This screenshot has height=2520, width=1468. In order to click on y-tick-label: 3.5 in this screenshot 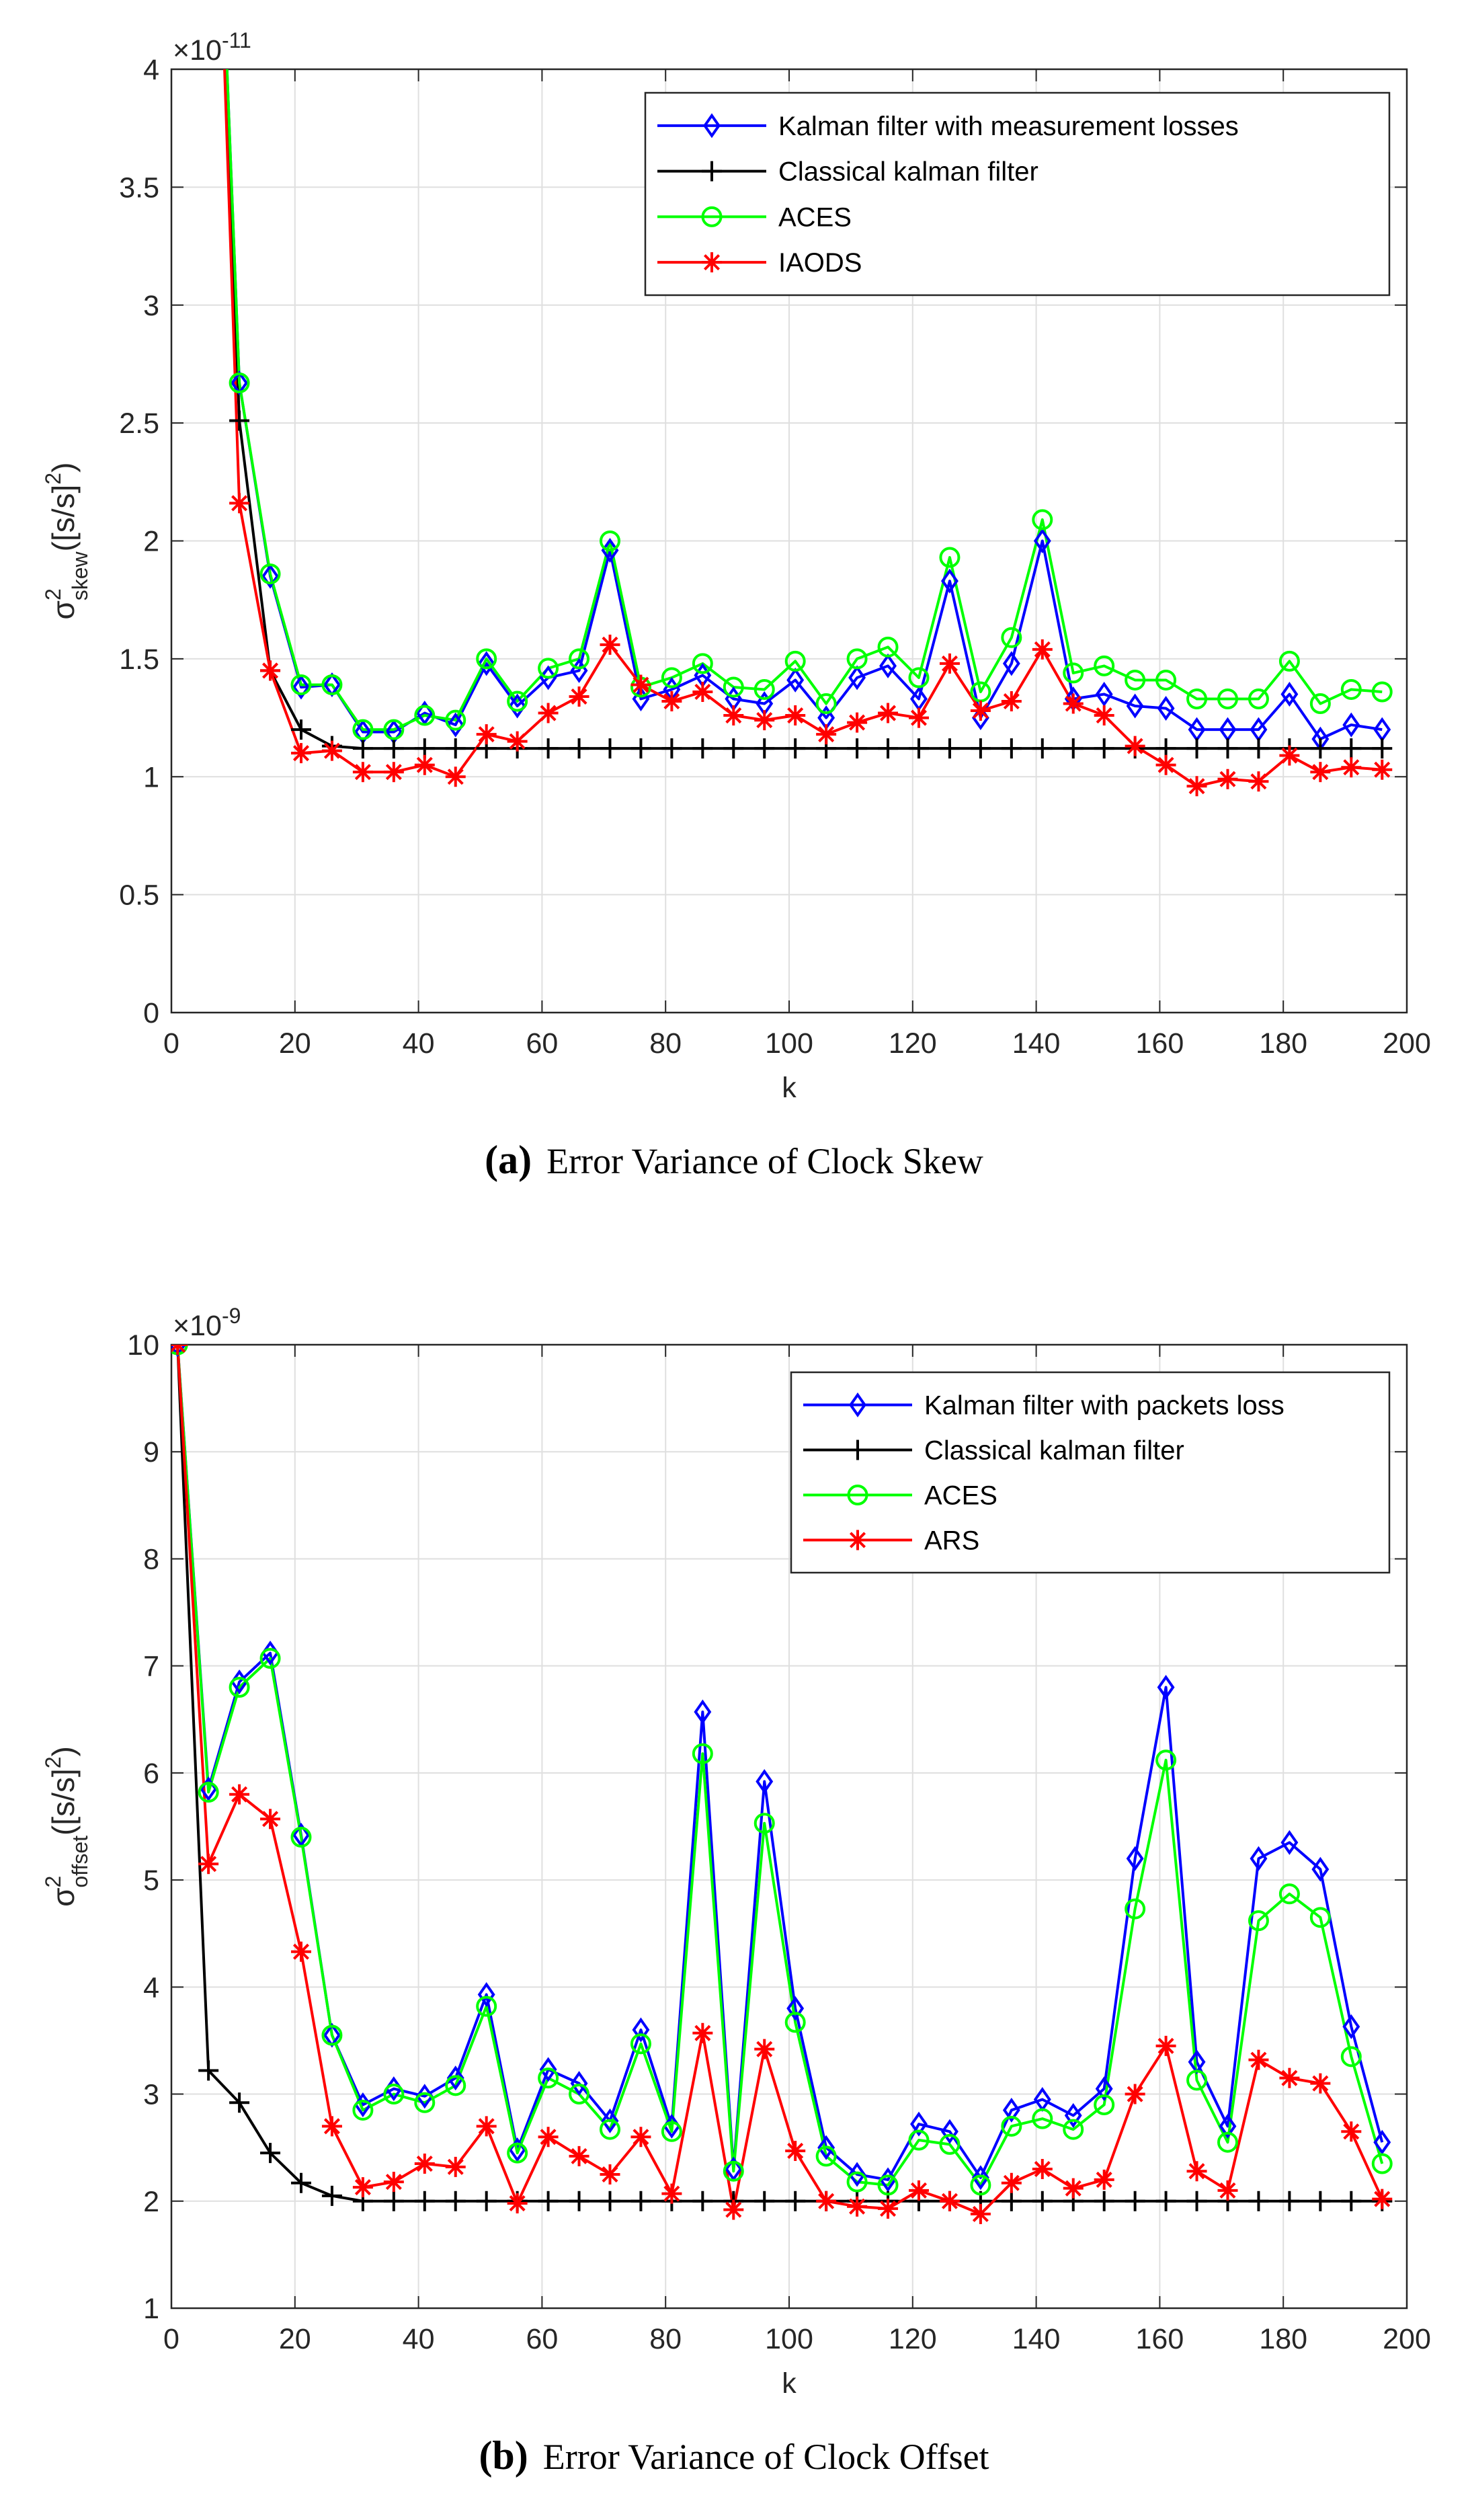, I will do `click(139, 187)`.